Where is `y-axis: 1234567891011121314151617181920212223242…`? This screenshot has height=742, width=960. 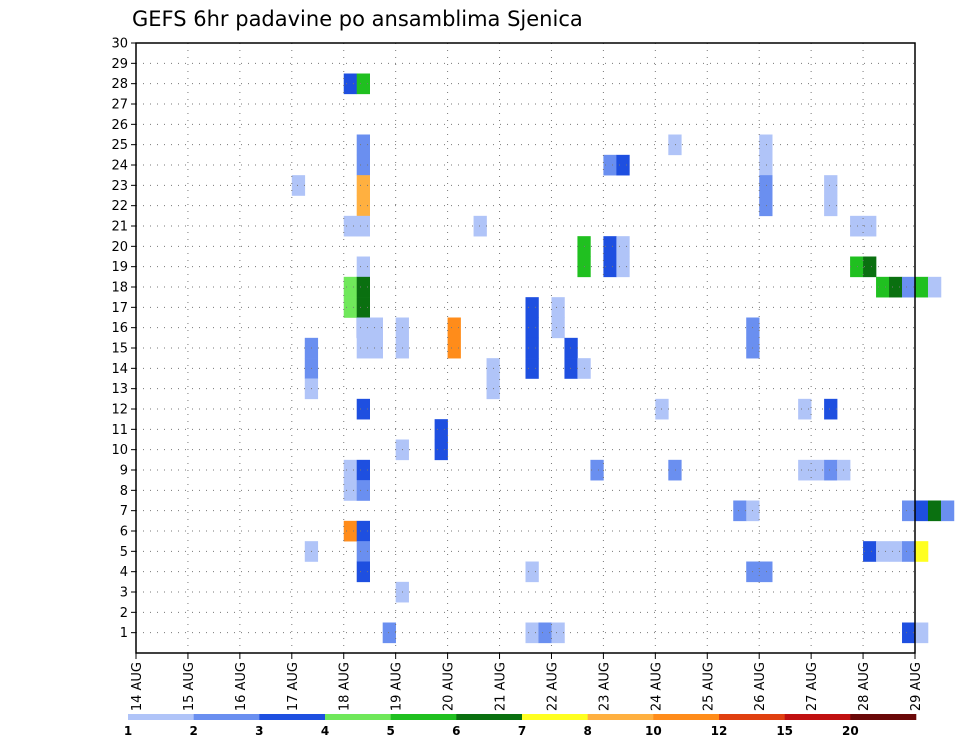
y-axis: 1234567891011121314151617181920212223242… is located at coordinates (123, 339).